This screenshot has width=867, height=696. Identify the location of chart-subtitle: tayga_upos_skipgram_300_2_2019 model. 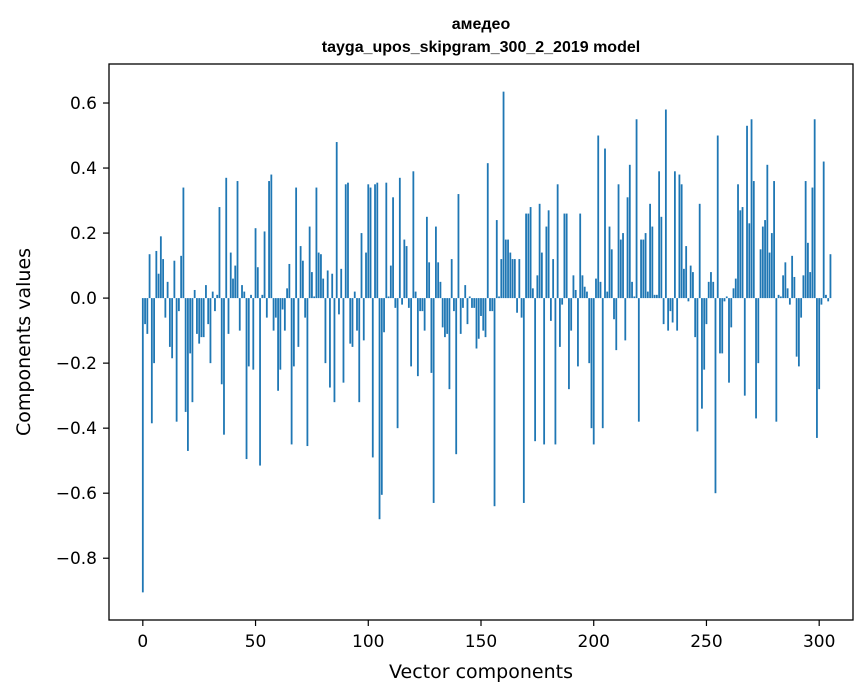
(481, 47).